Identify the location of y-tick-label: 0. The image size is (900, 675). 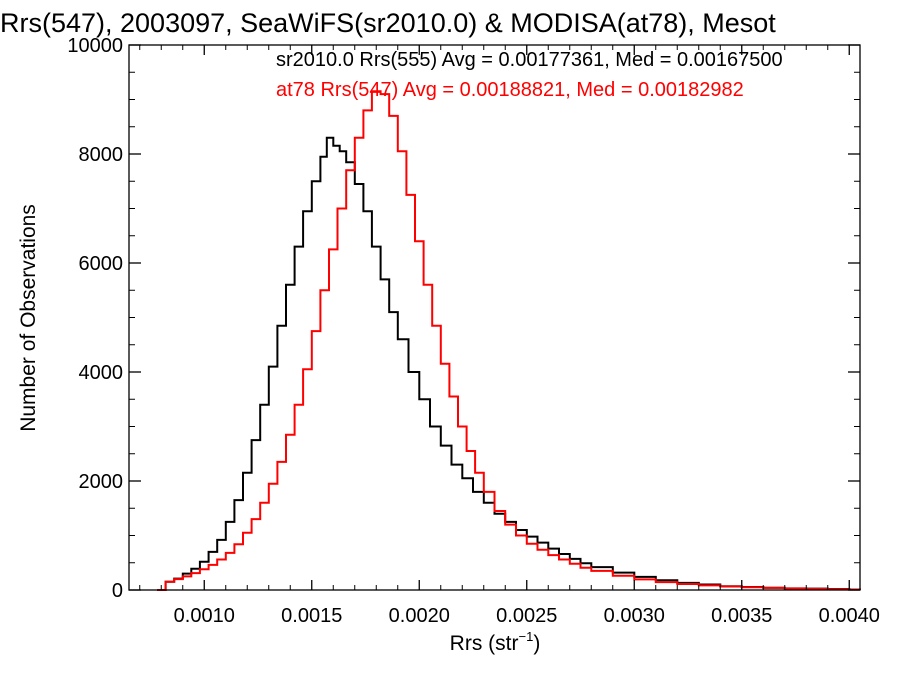
(117, 591).